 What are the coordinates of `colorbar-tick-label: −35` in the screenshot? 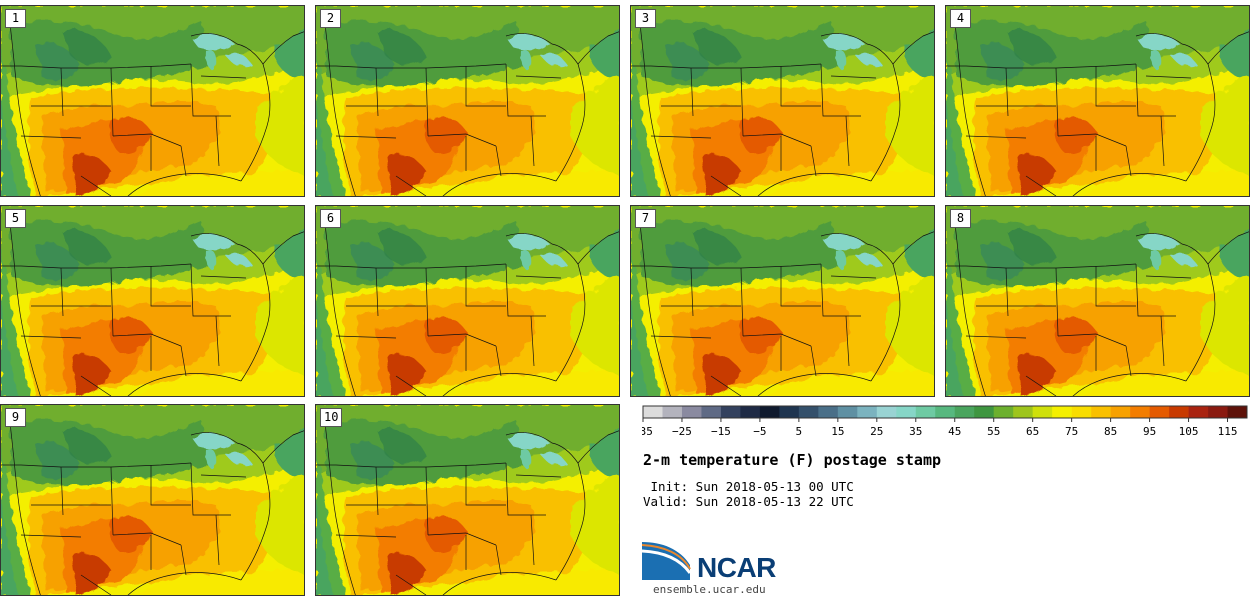 It's located at (647, 431).